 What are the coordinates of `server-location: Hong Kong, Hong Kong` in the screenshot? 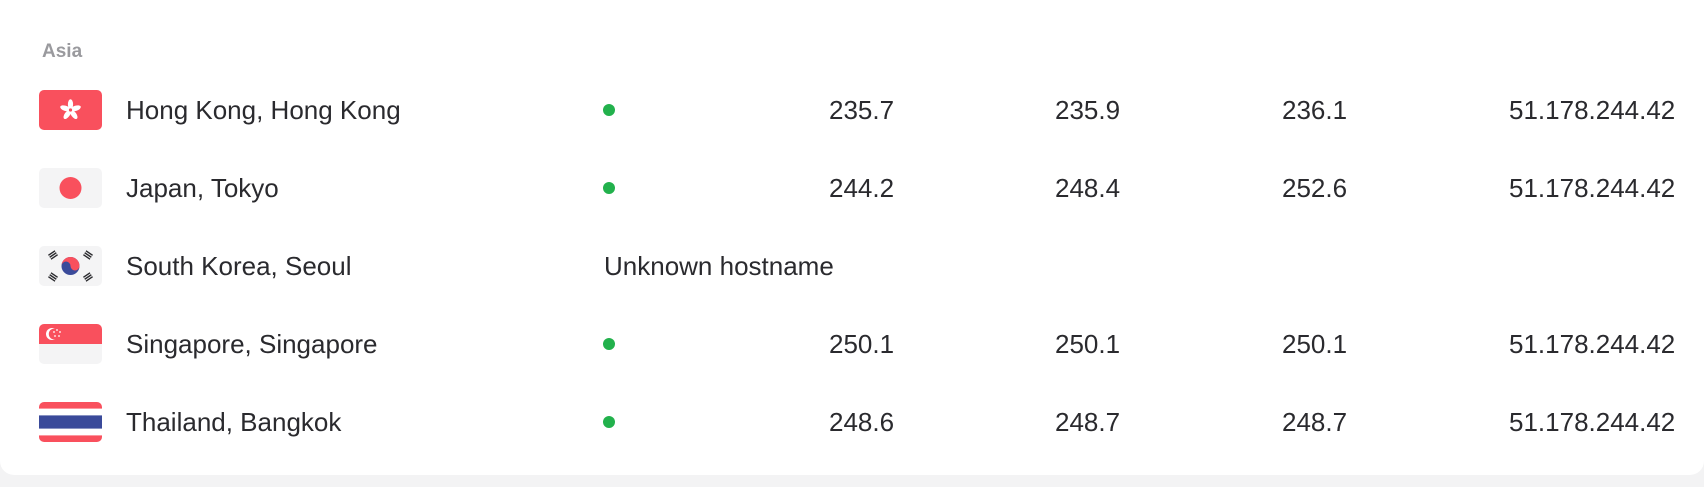 It's located at (263, 110).